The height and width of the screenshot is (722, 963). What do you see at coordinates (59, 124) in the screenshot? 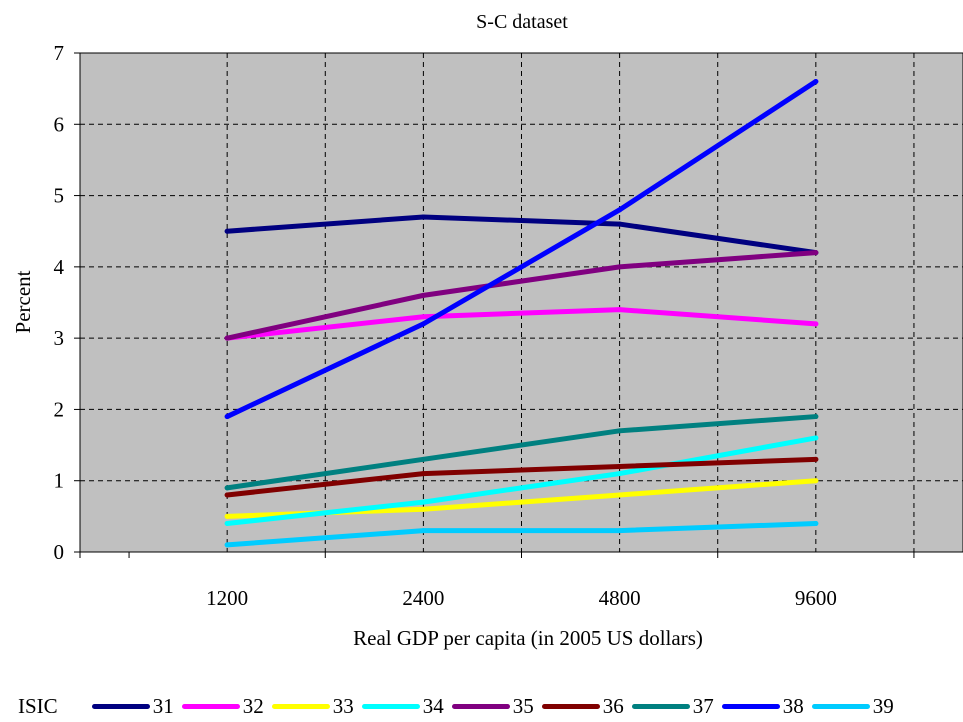
I see `y-tick-label: 6` at bounding box center [59, 124].